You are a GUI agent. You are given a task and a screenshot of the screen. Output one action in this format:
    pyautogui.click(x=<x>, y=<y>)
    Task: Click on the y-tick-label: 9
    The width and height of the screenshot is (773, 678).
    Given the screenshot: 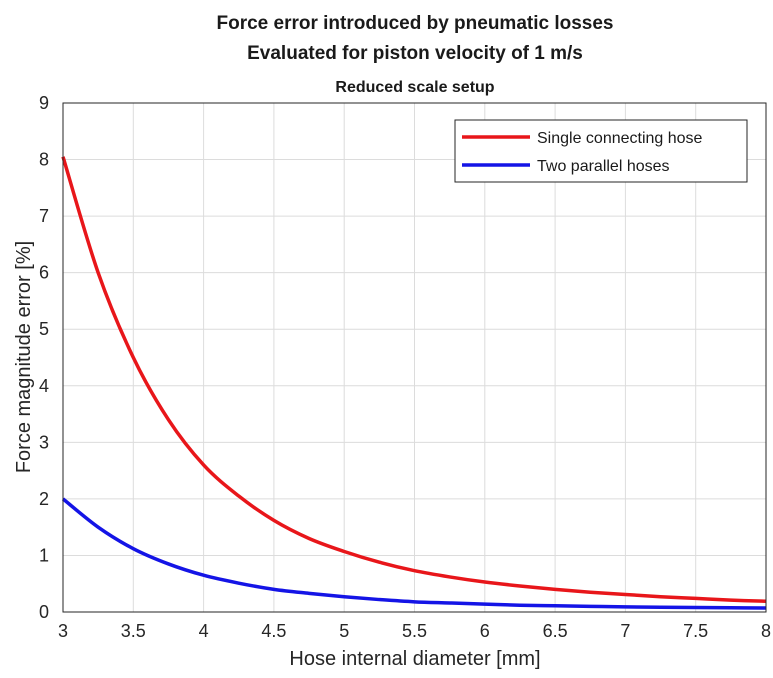 What is the action you would take?
    pyautogui.click(x=44, y=103)
    